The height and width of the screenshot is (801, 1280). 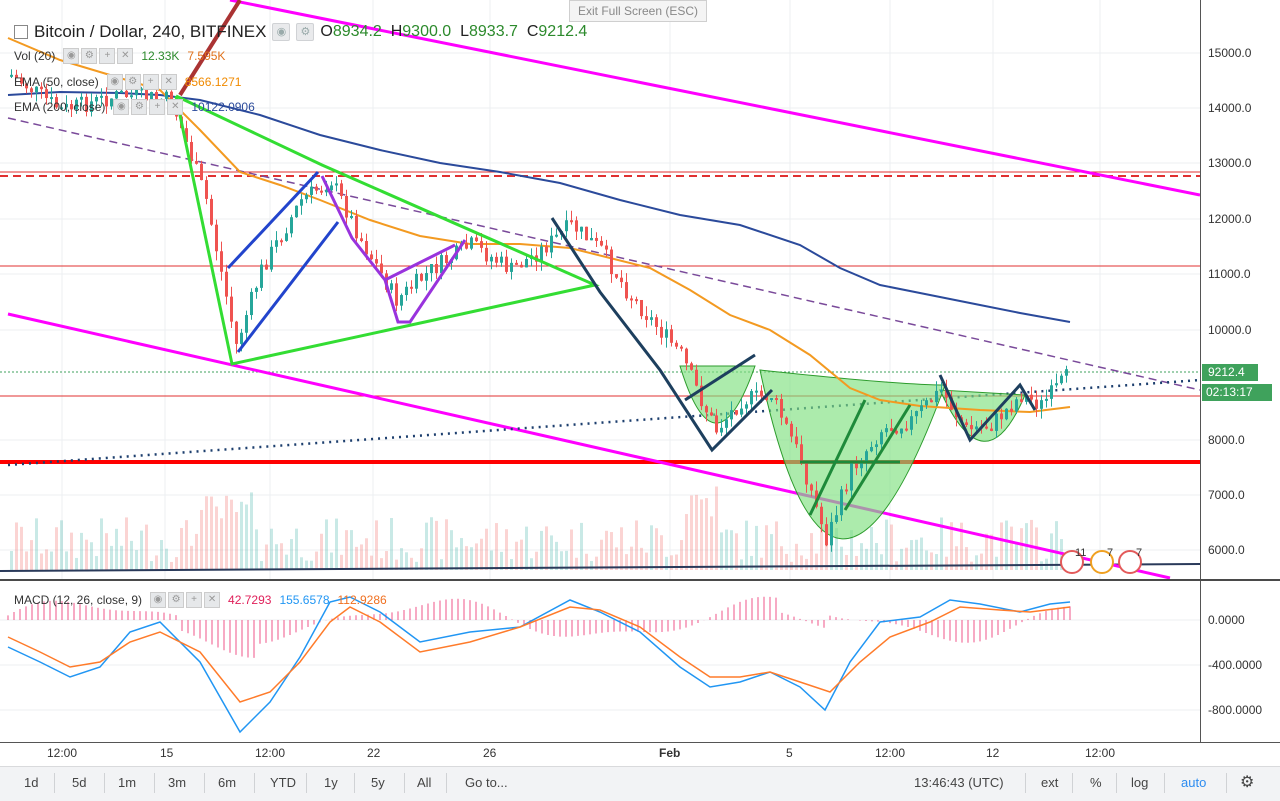 I want to click on ema200-buttons: ◉ ⚙ + ✕, so click(x=148, y=107).